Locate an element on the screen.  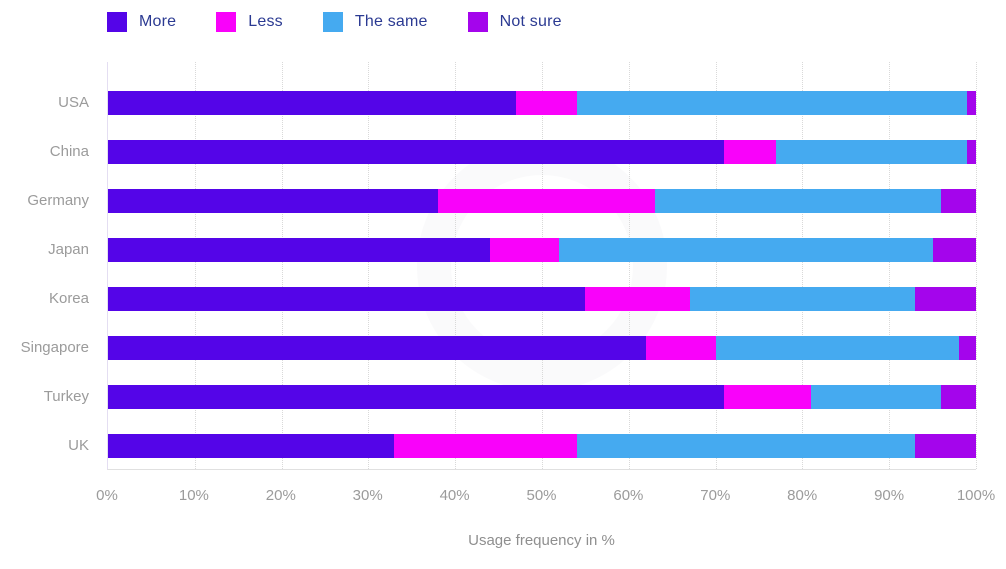
bar-row-germany: Germany is located at coordinates (501, 200).